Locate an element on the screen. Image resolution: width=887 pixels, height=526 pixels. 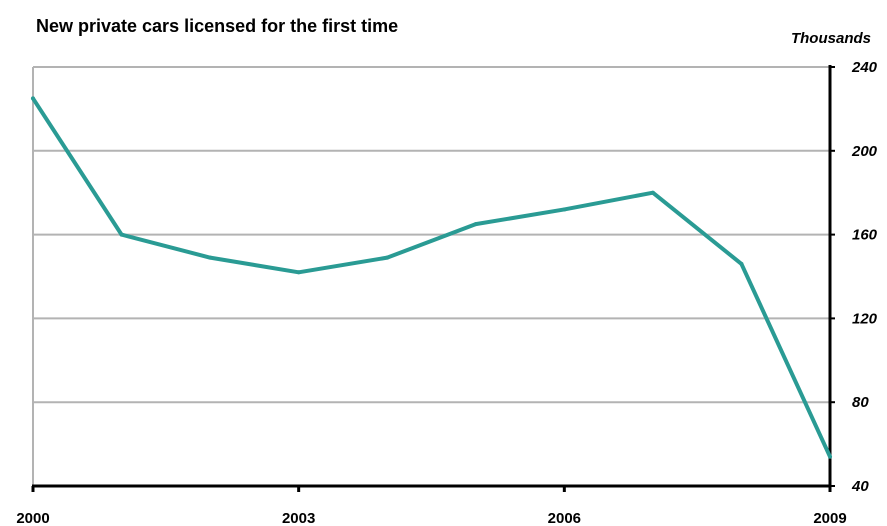
data-point-2004 is located at coordinates (387, 257).